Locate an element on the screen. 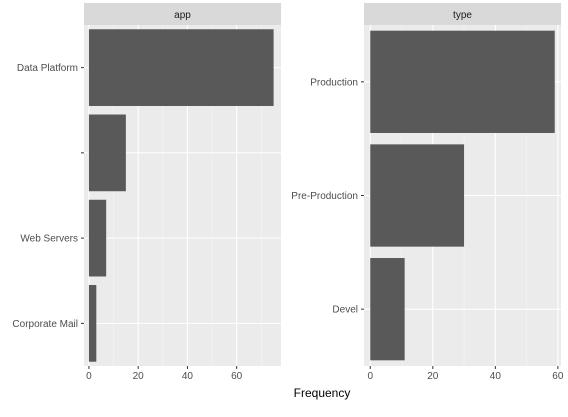  facet-strip-label-0: app is located at coordinates (182, 15).